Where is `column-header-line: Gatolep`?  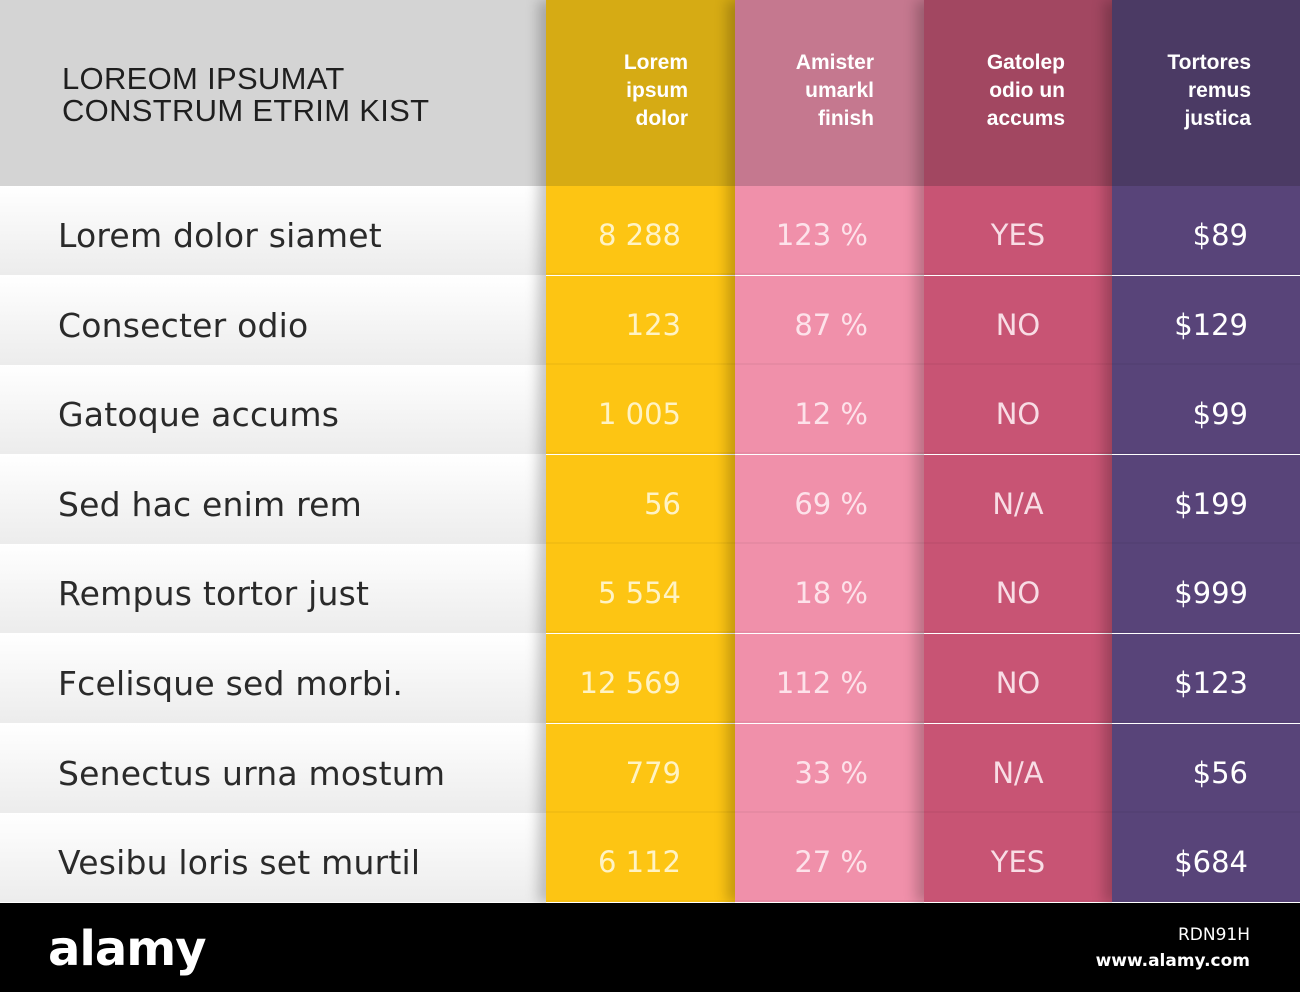
column-header-line: Gatolep is located at coordinates (1025, 62).